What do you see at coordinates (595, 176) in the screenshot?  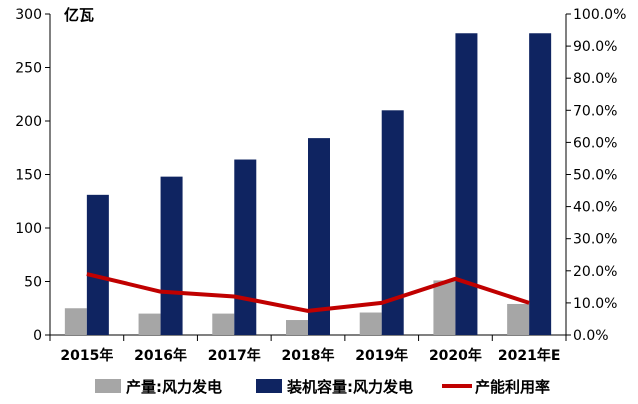 I see `right-axis-tick-label: 50.0%` at bounding box center [595, 176].